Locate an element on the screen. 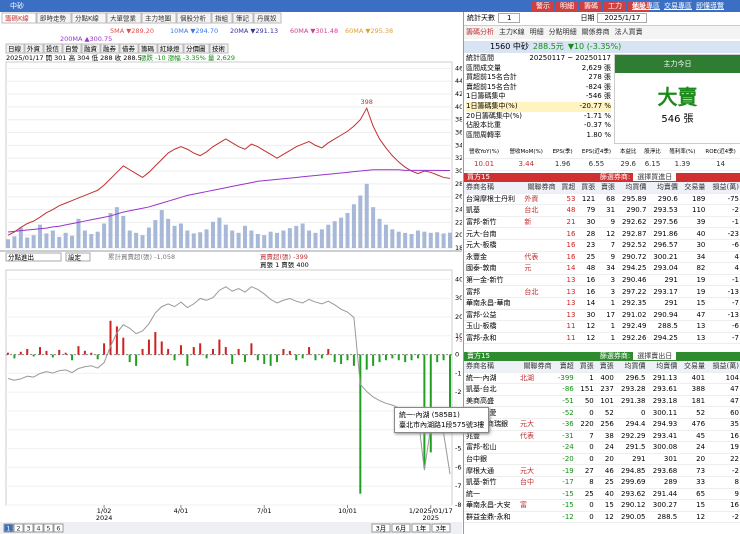 The image size is (740, 534). row: 美商高盛 -51 50 101 291.38 293.18 181 47 is located at coordinates (602, 401).